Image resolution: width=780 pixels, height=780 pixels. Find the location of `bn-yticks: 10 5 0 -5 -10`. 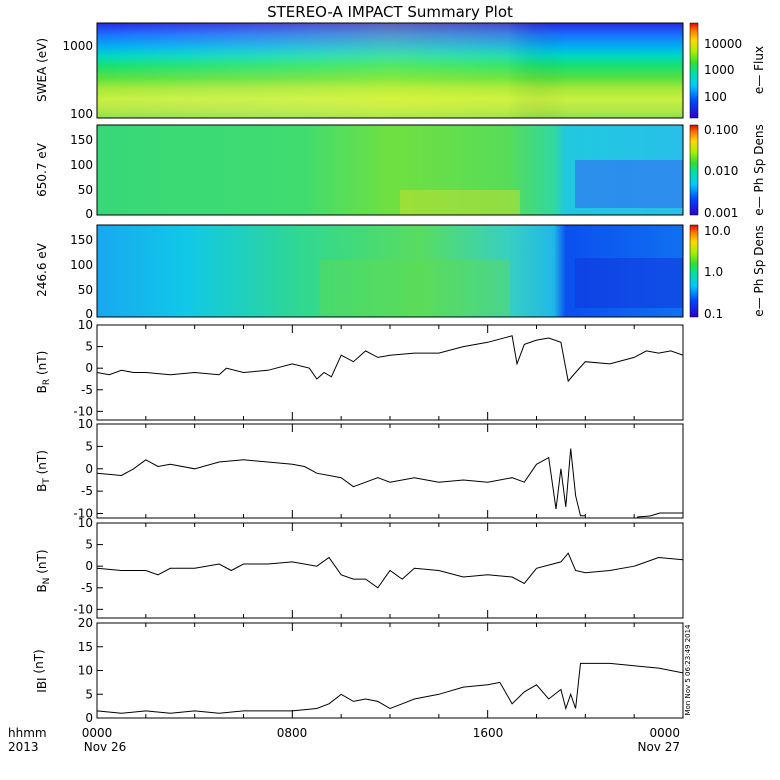

bn-yticks: 10 5 0 -5 -10 is located at coordinates (88, 566).